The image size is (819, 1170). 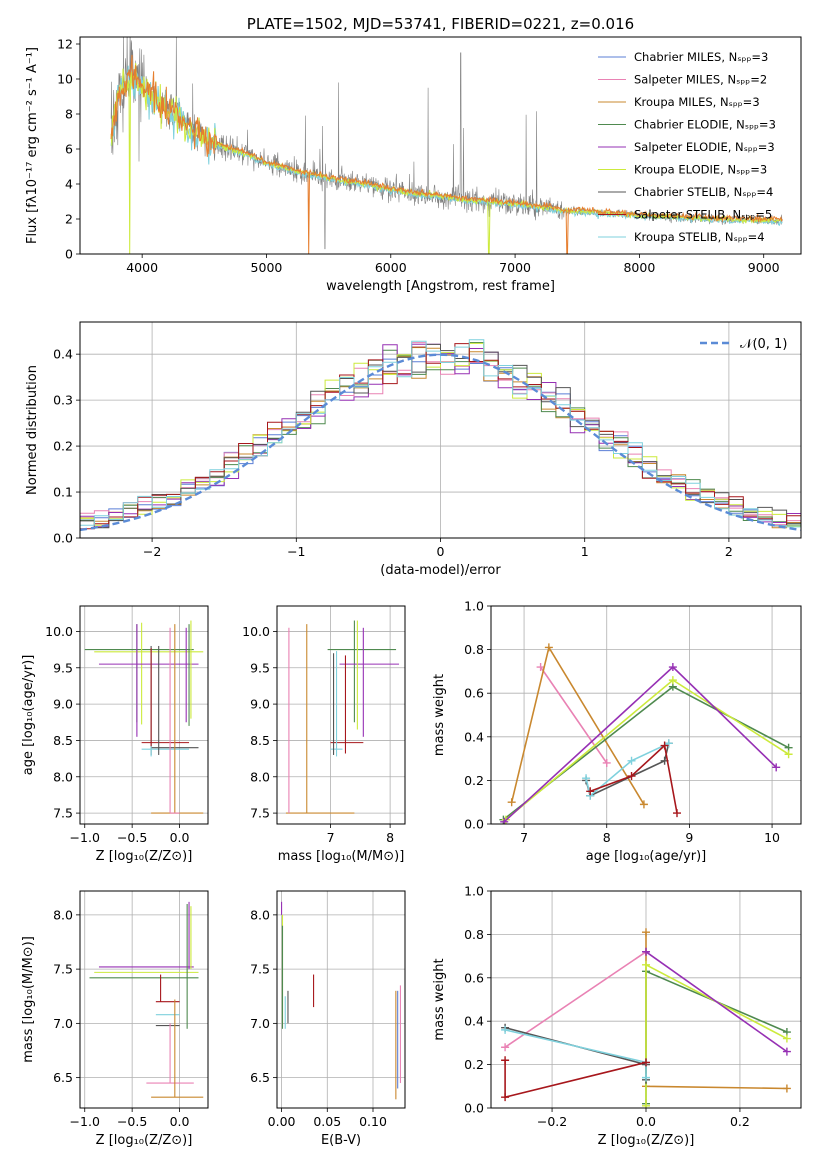 What do you see at coordinates (585, 551) in the screenshot?
I see `x-tick-label: 1` at bounding box center [585, 551].